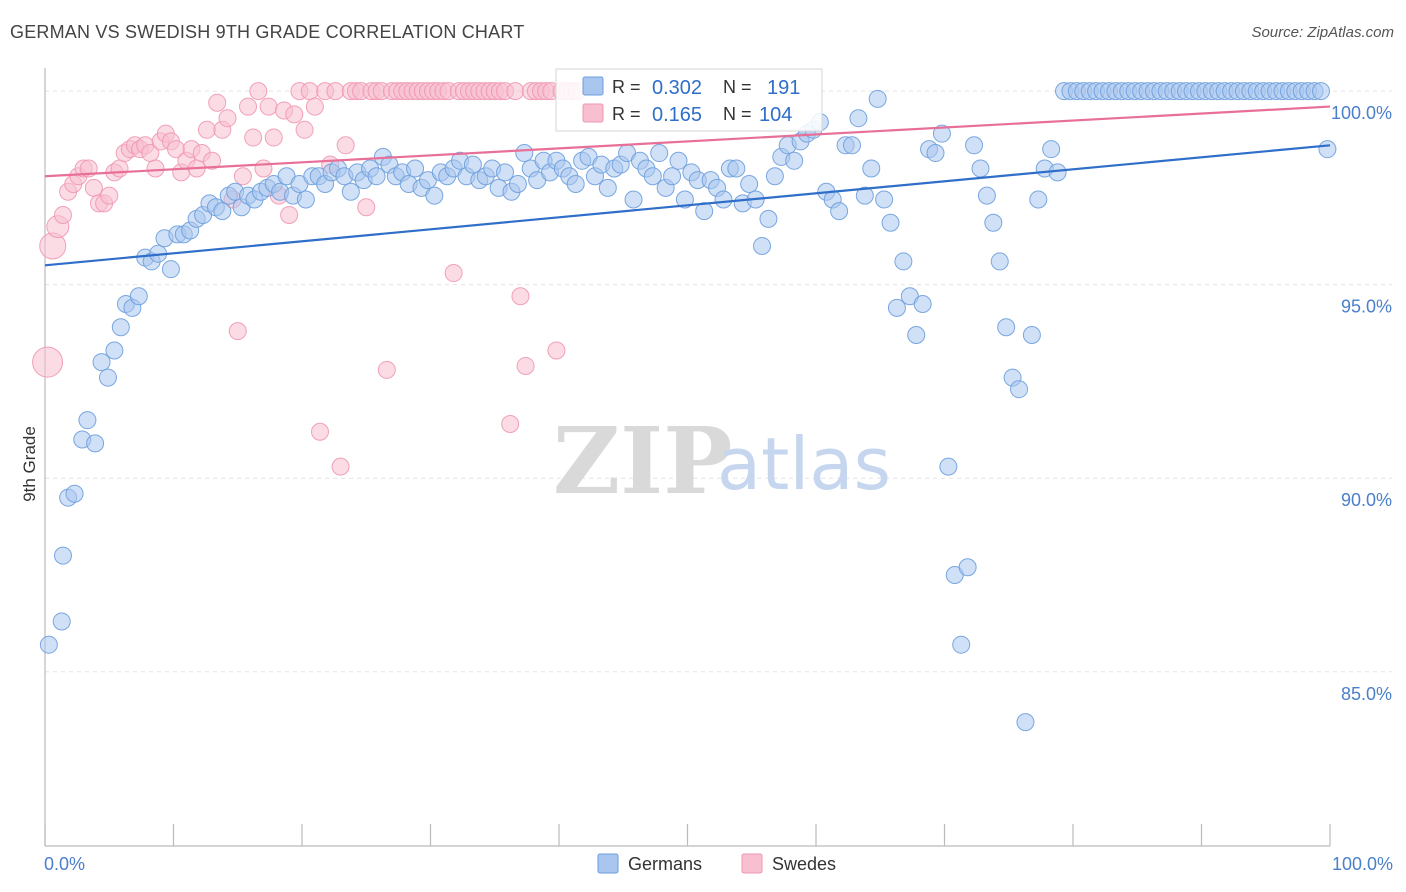 The image size is (1406, 892). What do you see at coordinates (593, 86) in the screenshot?
I see `germans-swatch` at bounding box center [593, 86].